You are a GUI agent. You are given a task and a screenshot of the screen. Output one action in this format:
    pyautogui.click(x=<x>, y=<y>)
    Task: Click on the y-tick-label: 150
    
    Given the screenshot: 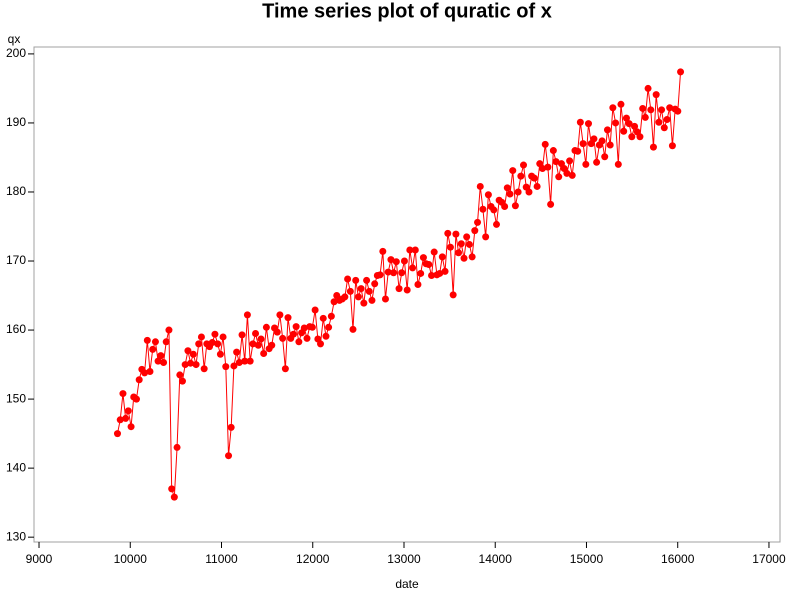 What is the action you would take?
    pyautogui.click(x=16, y=398)
    